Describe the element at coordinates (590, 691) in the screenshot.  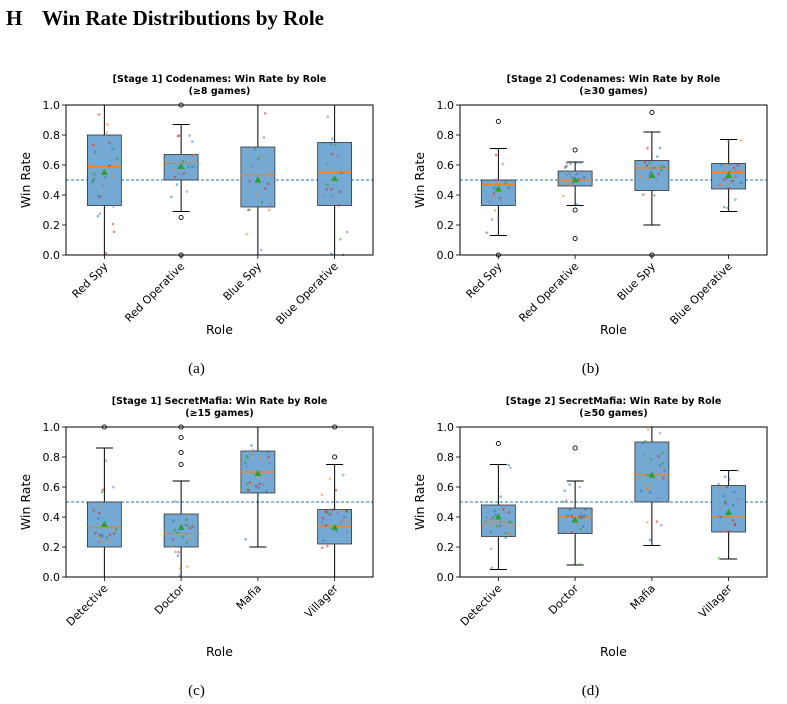
I see `figure-caption-d: (d)` at that location.